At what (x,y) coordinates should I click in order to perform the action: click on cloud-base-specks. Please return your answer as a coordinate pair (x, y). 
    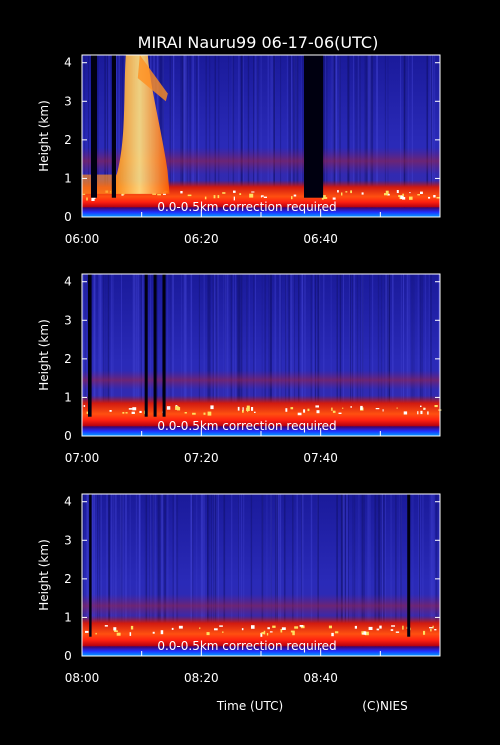
    Looking at the image, I should click on (261, 631).